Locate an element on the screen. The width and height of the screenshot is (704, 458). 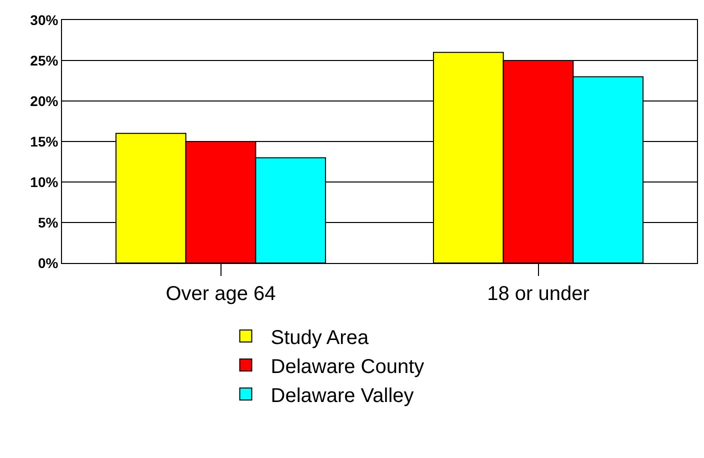
y-tick-label: 0% is located at coordinates (48, 262).